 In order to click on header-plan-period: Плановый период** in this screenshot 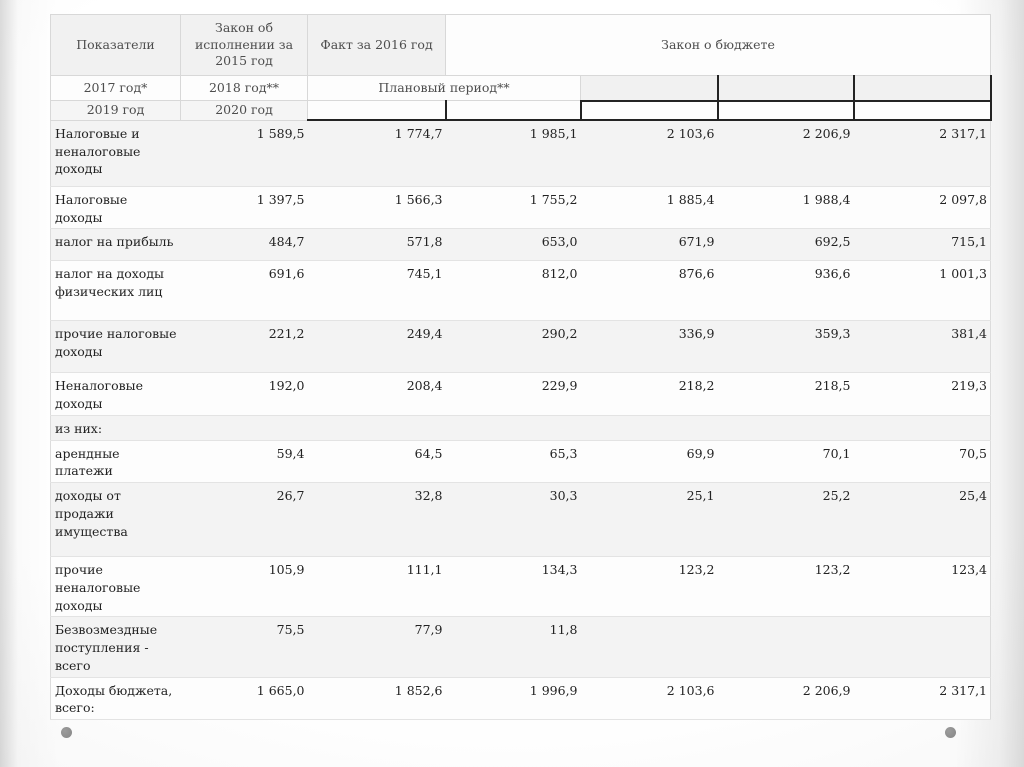, I will do `click(444, 88)`.